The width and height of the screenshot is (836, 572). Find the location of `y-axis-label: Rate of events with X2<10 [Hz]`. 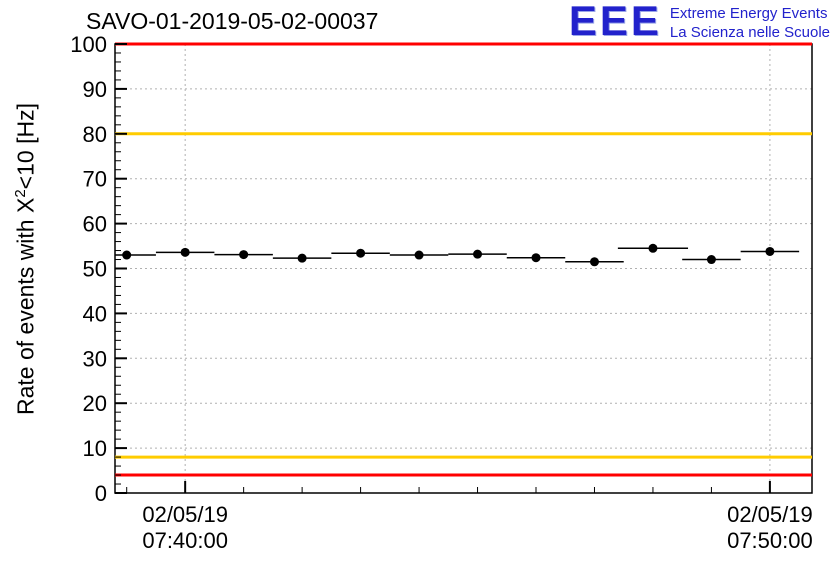

y-axis-label: Rate of events with X2<10 [Hz] is located at coordinates (26, 259).